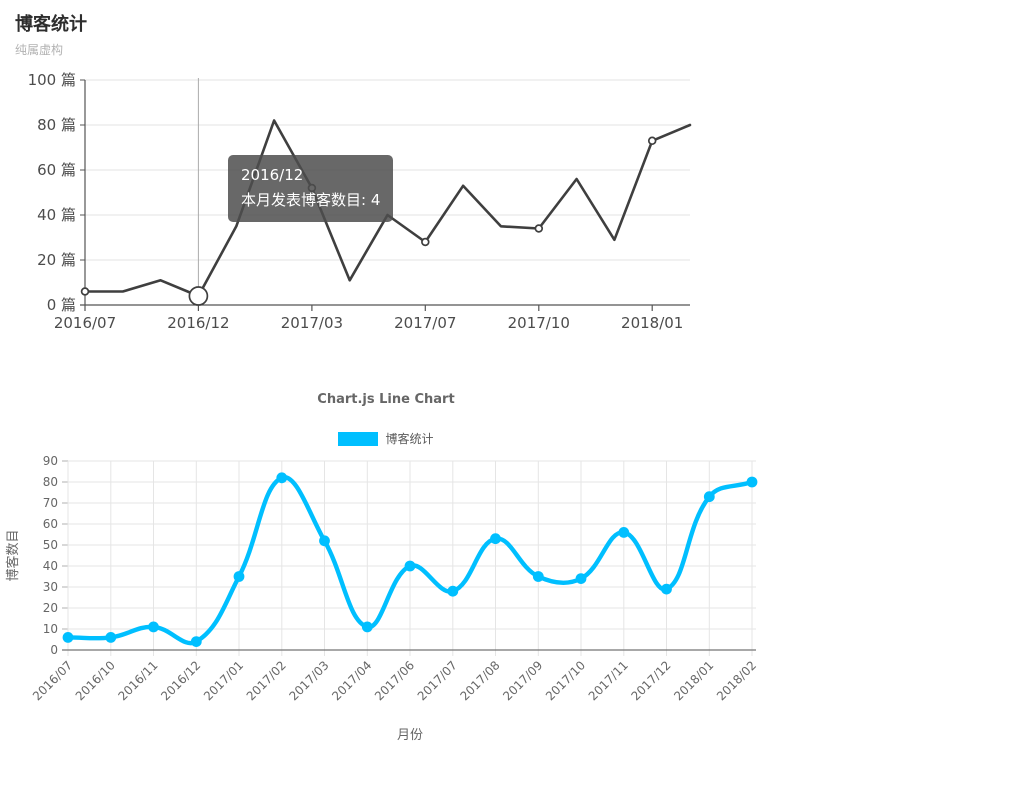 The width and height of the screenshot is (1012, 797). I want to click on x-tick-label: 2017/01, so click(223, 680).